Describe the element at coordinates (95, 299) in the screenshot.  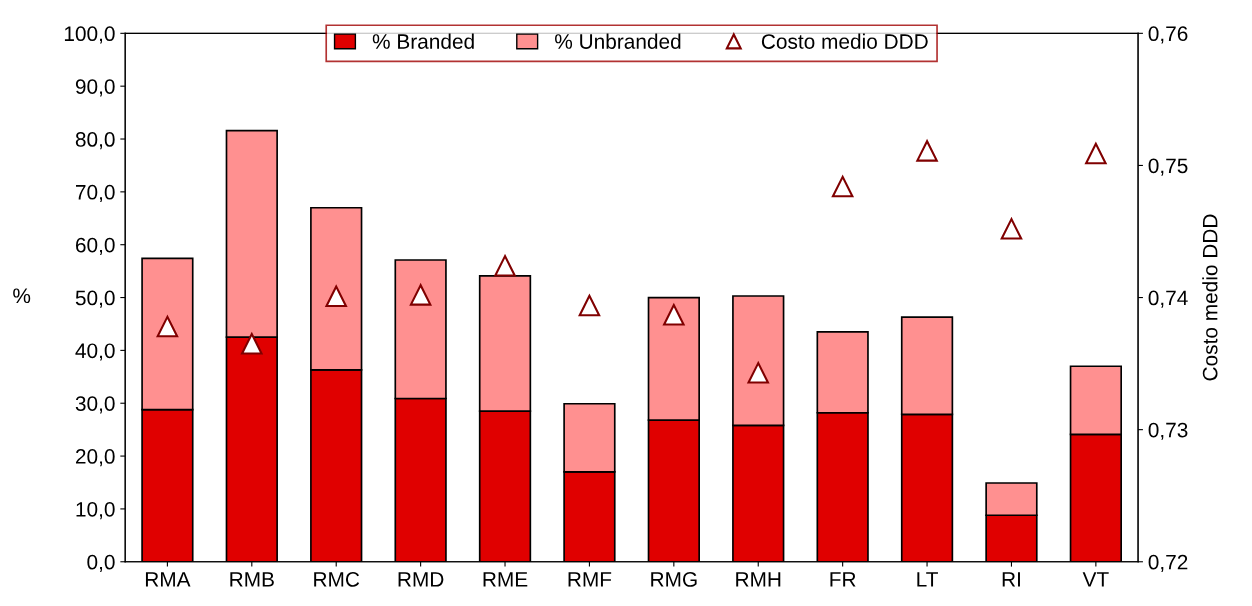
I see `y-tick-label: 50,0` at that location.